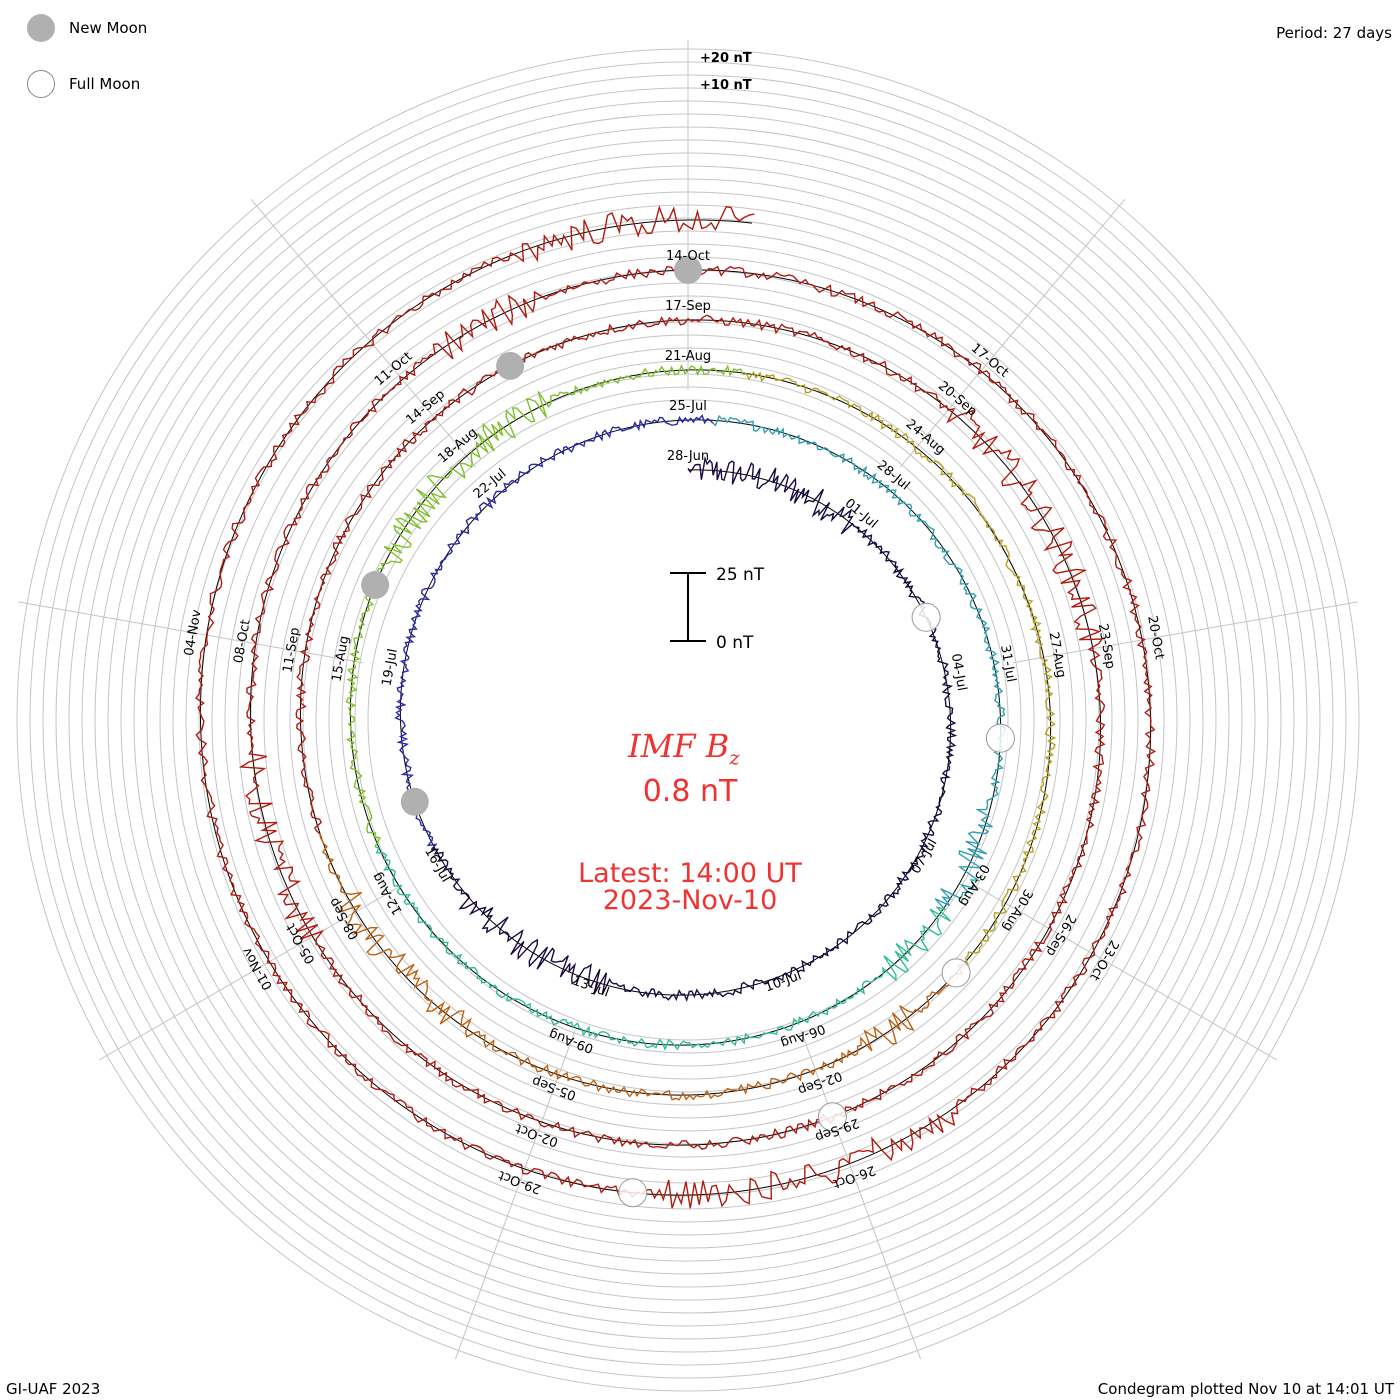 The image size is (1400, 1400). I want to click on date-label: 17-Sep, so click(688, 306).